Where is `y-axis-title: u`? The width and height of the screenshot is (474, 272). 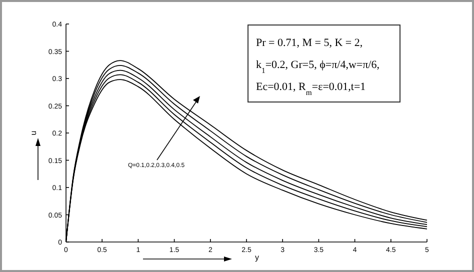
y-axis-title: u is located at coordinates (33, 133).